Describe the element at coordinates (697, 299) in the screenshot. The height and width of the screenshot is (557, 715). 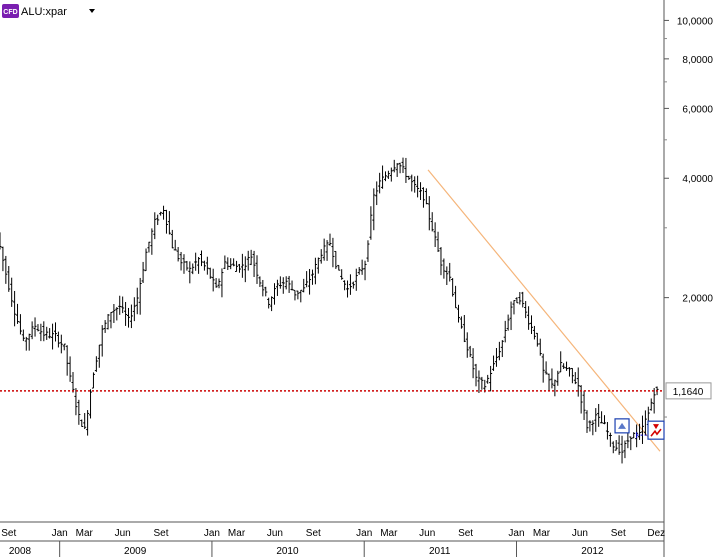
I see `y-tick-label: 2,0000` at that location.